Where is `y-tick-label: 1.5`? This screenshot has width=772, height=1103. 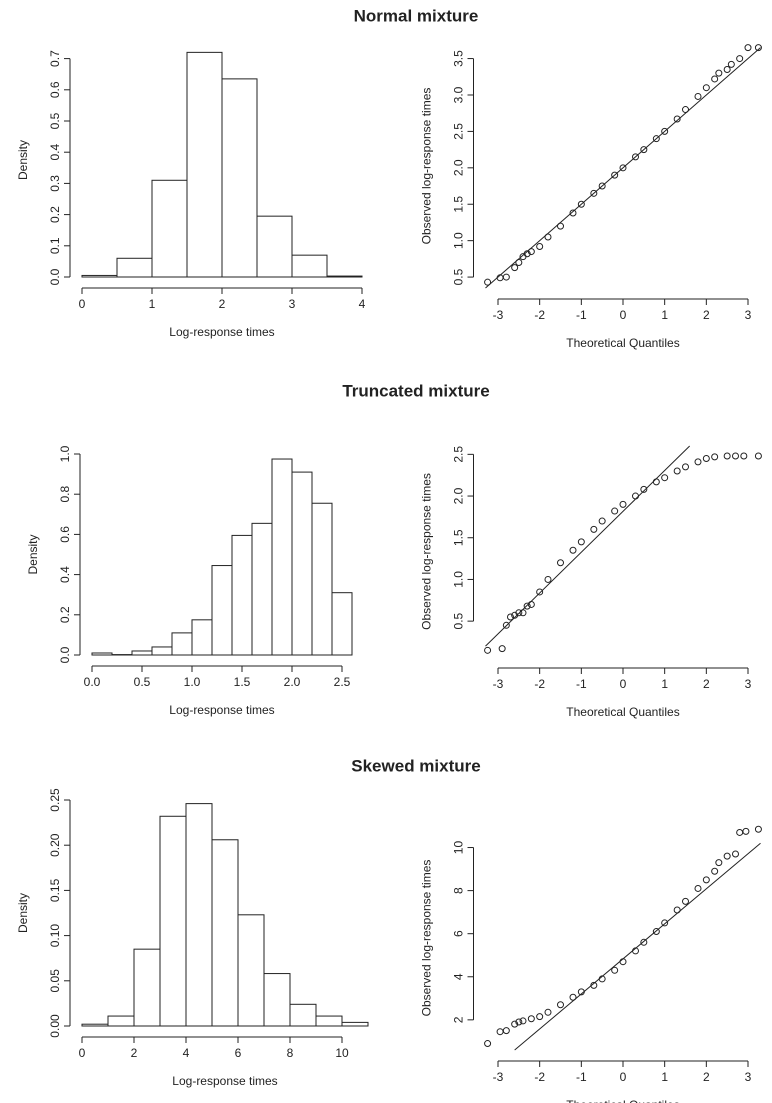
y-tick-label: 1.5 is located at coordinates (459, 204).